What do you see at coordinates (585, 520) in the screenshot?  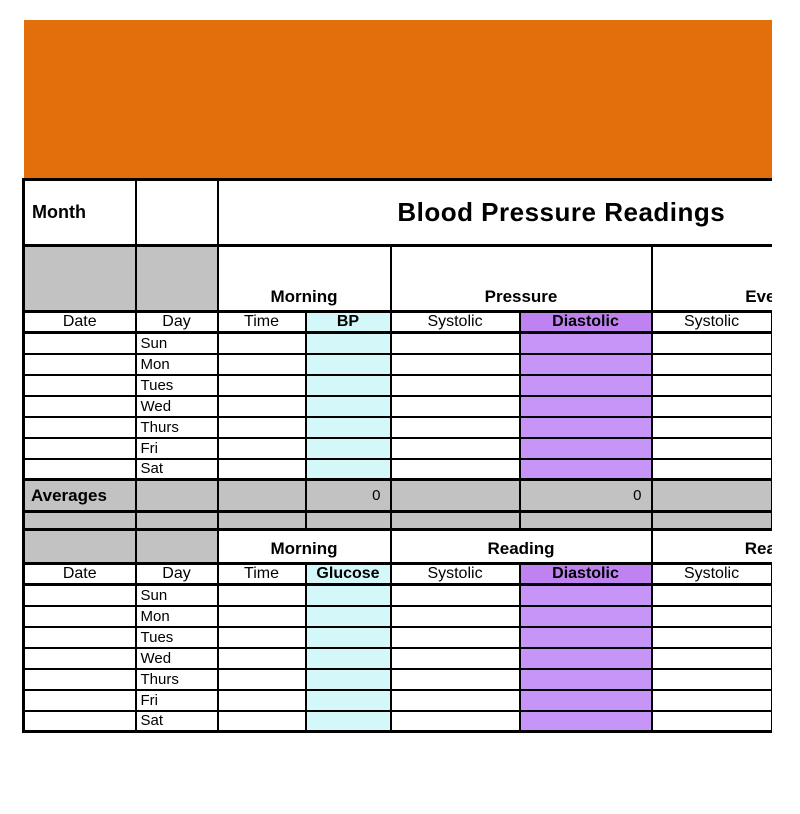 I see `spacer-cell` at bounding box center [585, 520].